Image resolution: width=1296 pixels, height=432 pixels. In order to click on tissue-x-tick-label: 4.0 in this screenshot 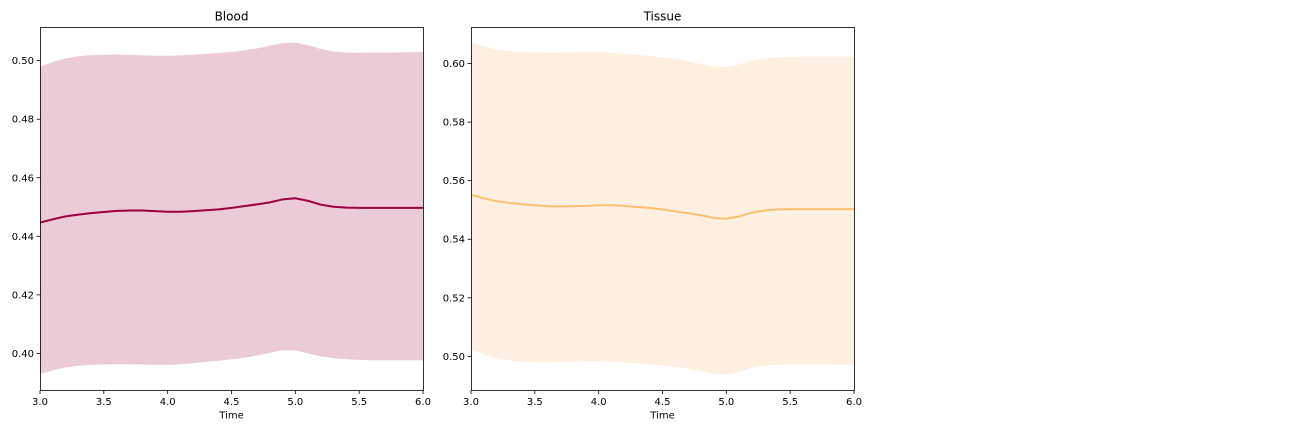, I will do `click(599, 402)`.